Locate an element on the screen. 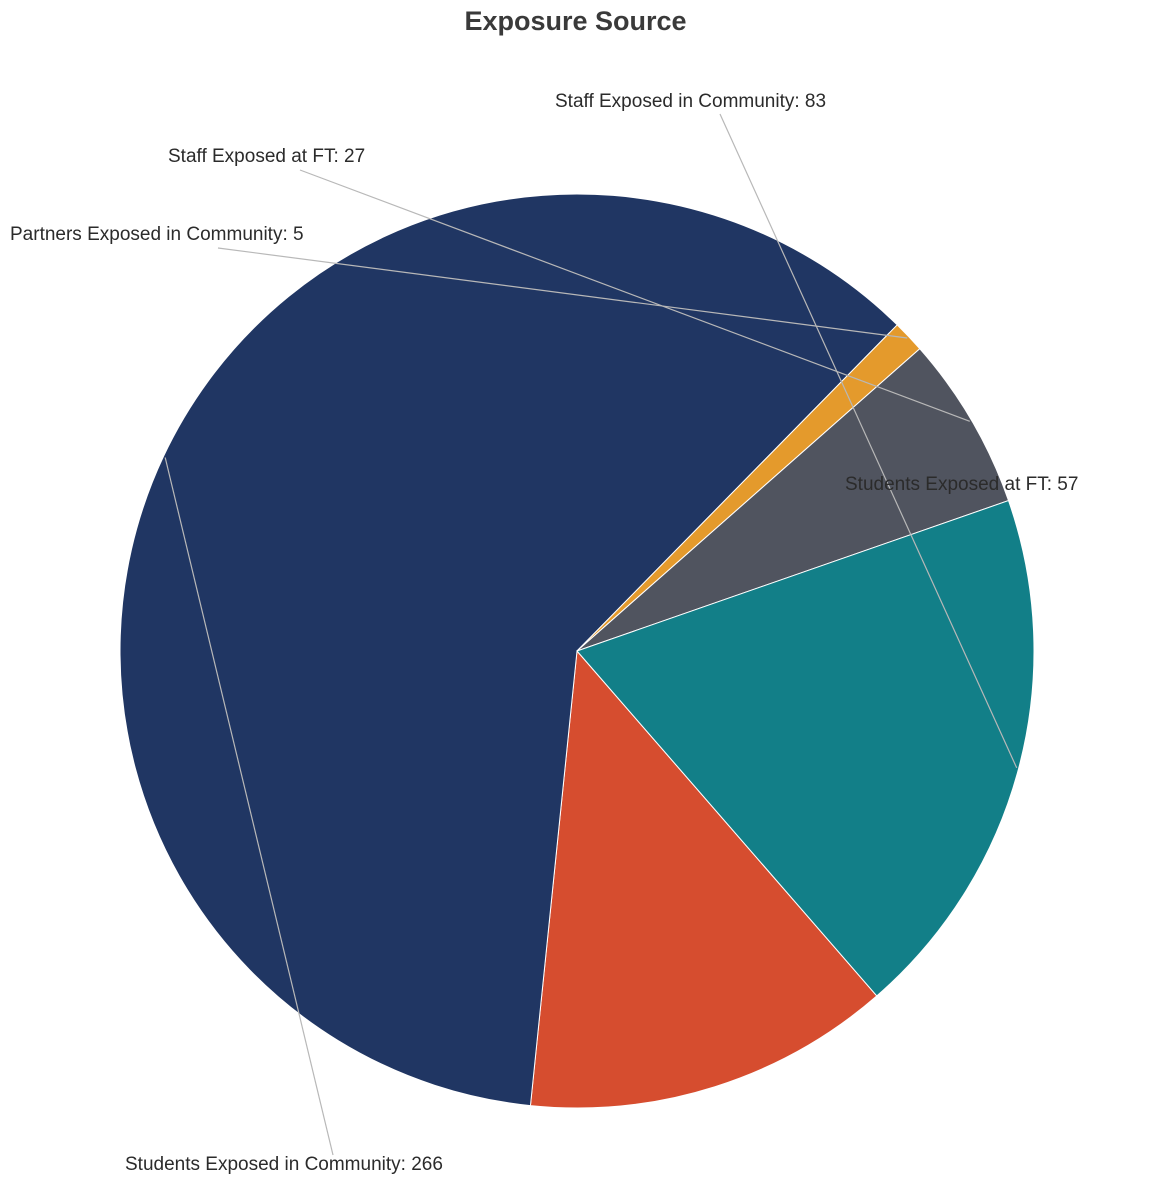 This screenshot has height=1178, width=1151. data-label: Staff Exposed at FT: 27 is located at coordinates (266, 156).